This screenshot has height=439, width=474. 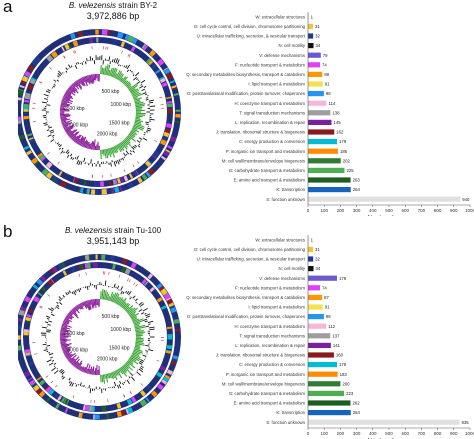 I want to click on category-label: V: defense mechanisms, so click(x=282, y=278).